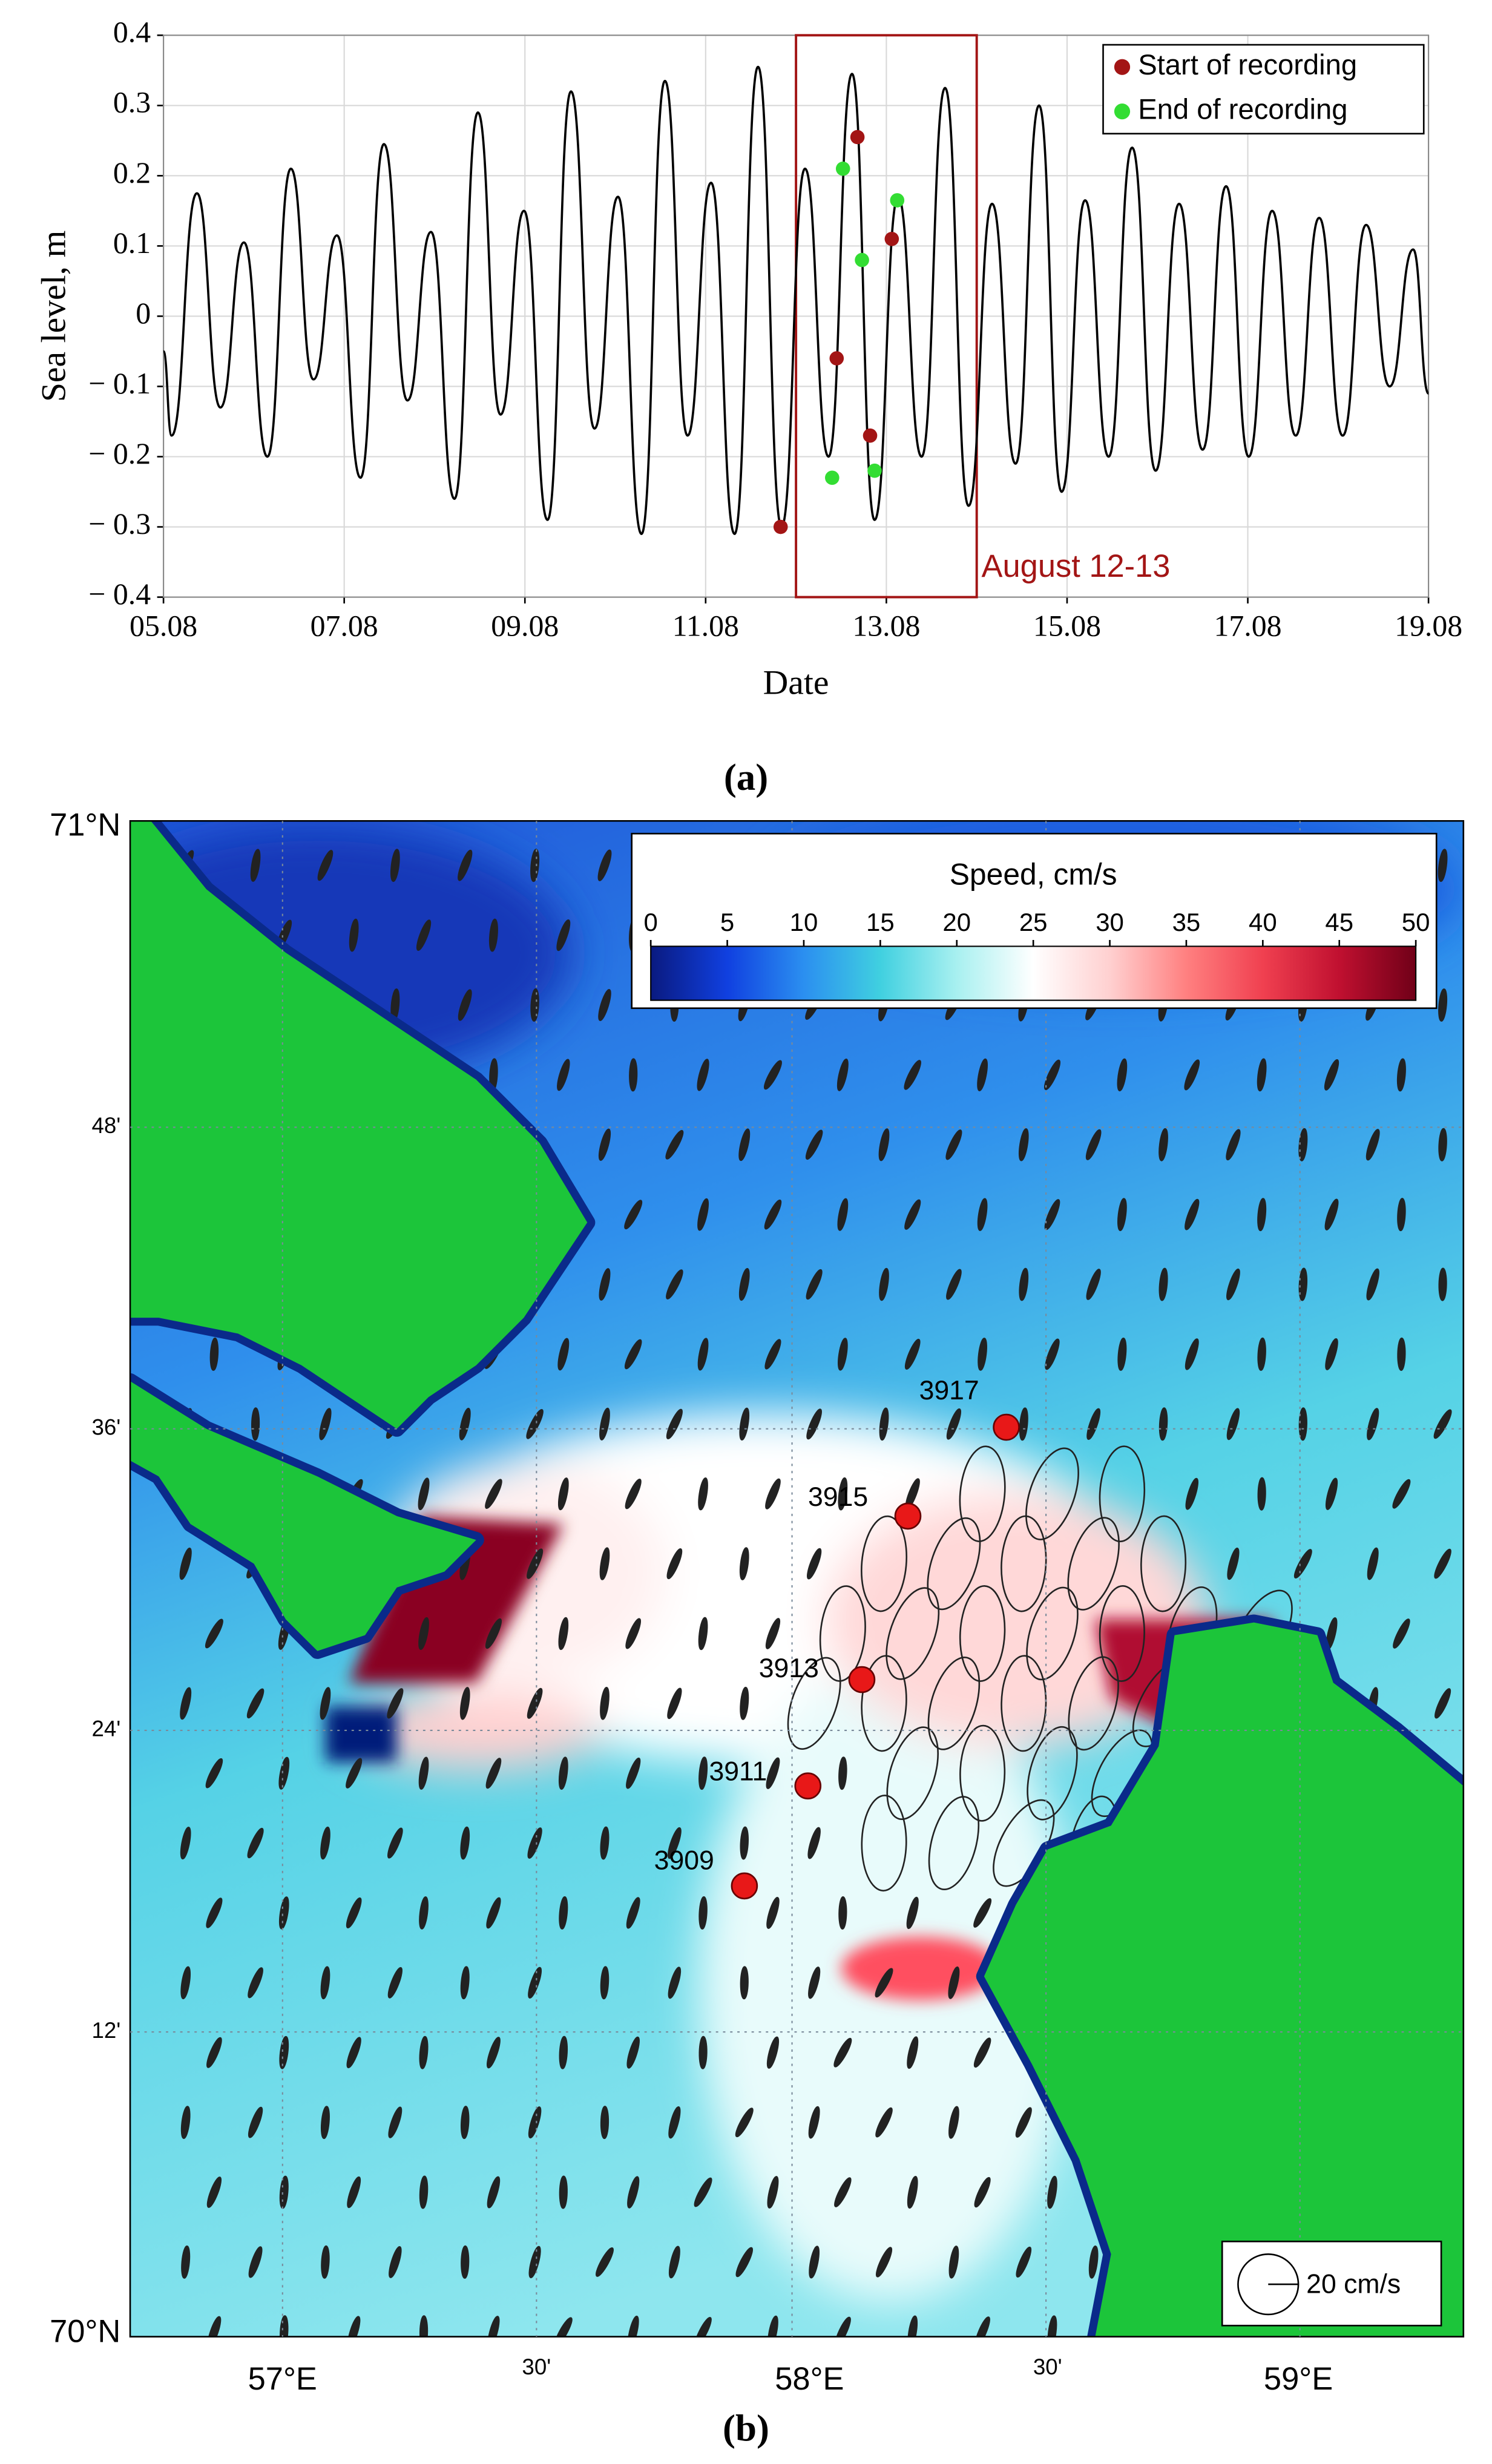 The width and height of the screenshot is (1492, 2464). What do you see at coordinates (120, 524) in the screenshot?
I see `y-tick-label: − 0.3` at bounding box center [120, 524].